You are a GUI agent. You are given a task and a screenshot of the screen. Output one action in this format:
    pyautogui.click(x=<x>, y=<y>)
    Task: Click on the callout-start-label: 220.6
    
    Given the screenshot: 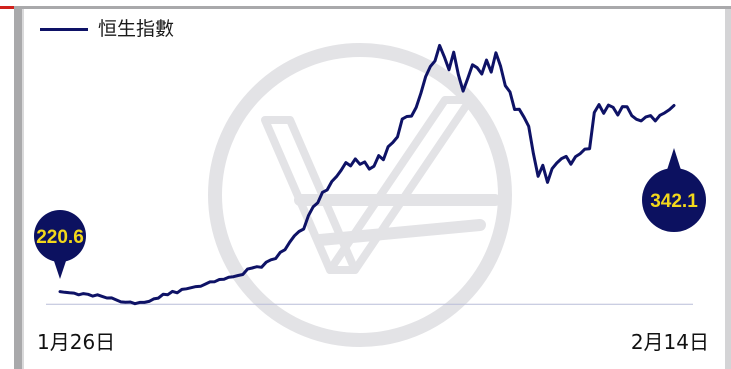 What is the action you would take?
    pyautogui.click(x=60, y=237)
    